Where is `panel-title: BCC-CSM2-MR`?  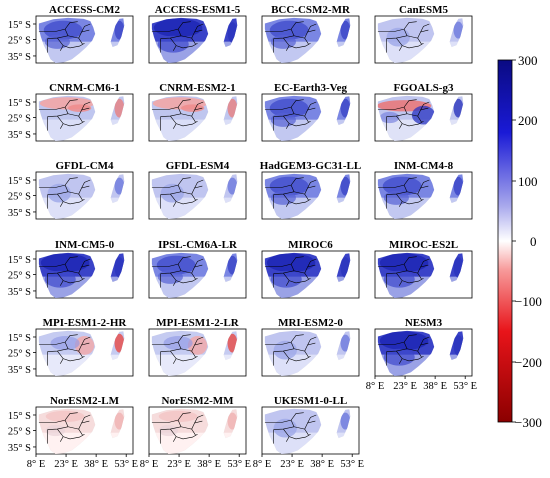
panel-title: BCC-CSM2-MR is located at coordinates (311, 10).